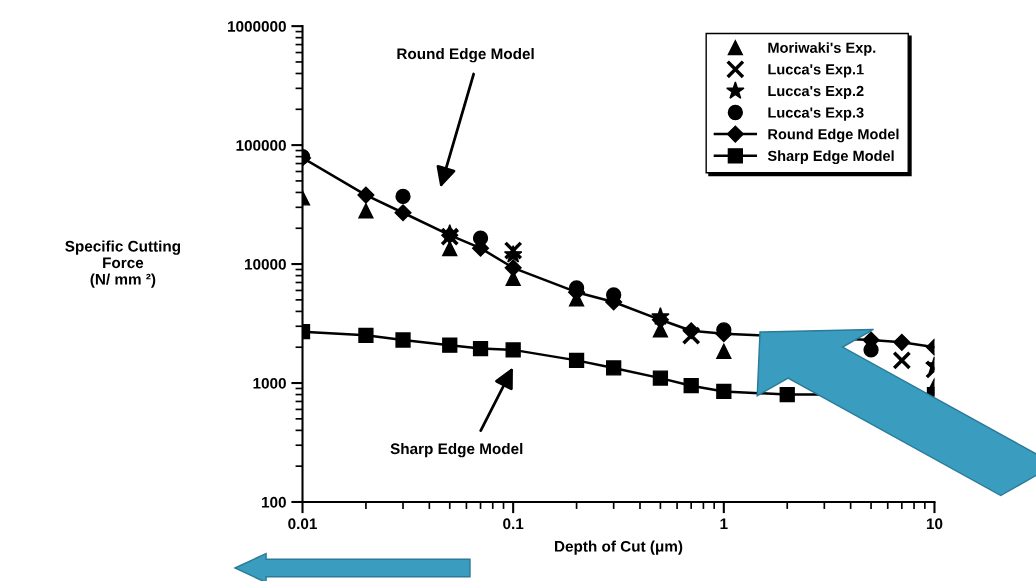 The image size is (1036, 581). I want to click on legend-label: Lucca's Exp.2, so click(816, 92).